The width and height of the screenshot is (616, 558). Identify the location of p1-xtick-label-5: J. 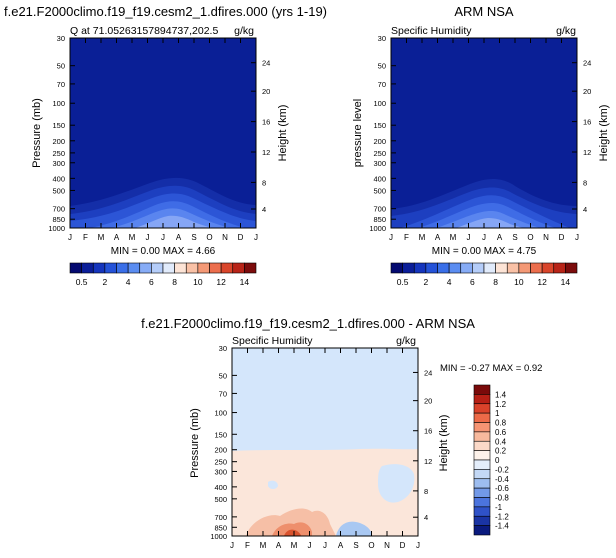
(148, 237).